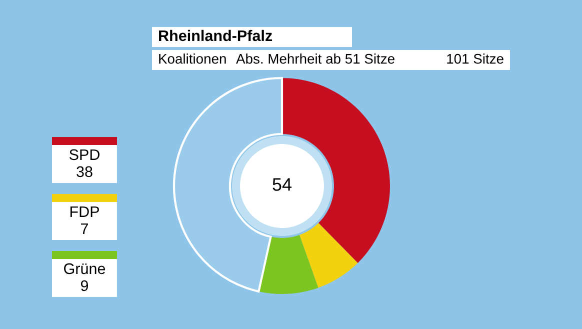  Describe the element at coordinates (84, 154) in the screenshot. I see `legend-label: SPD` at that location.